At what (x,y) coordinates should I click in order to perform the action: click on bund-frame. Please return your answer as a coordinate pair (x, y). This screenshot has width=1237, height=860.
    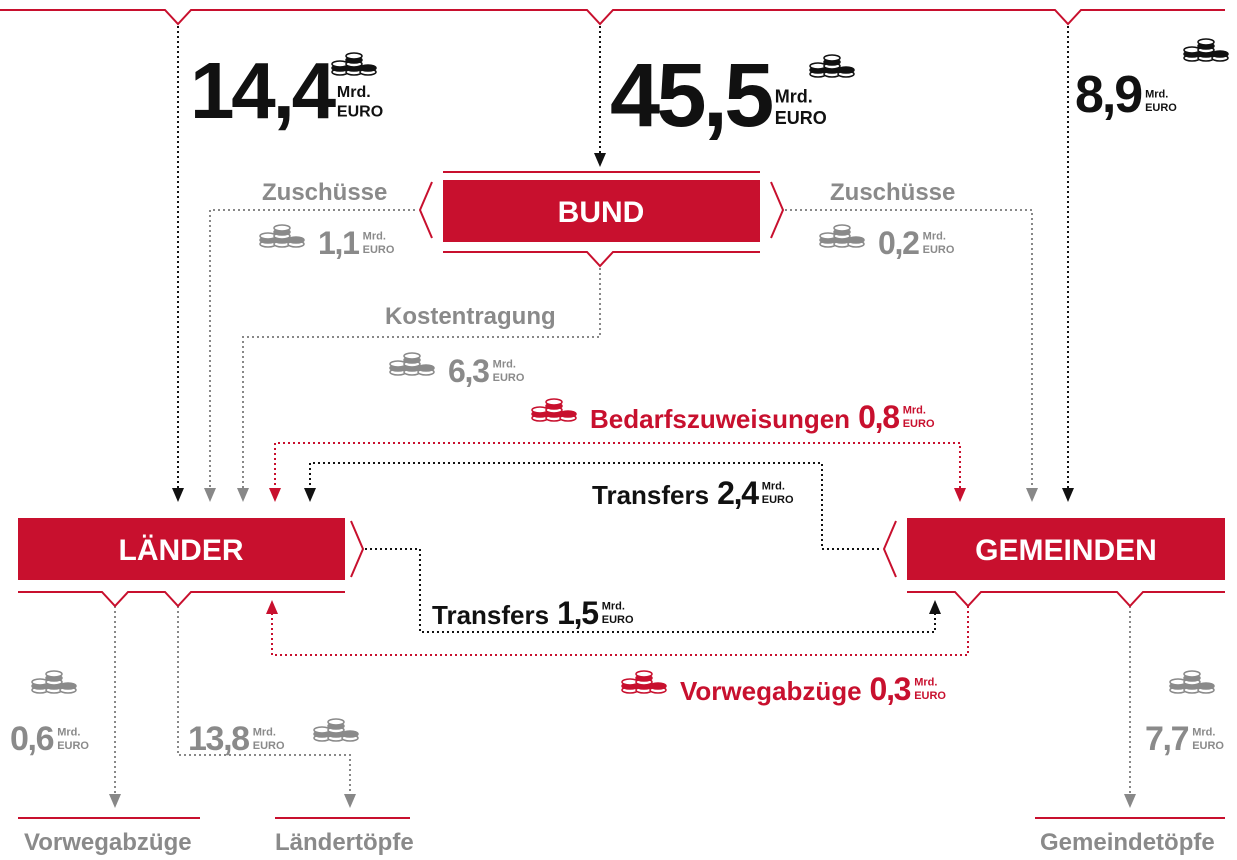
    Looking at the image, I should click on (601, 219).